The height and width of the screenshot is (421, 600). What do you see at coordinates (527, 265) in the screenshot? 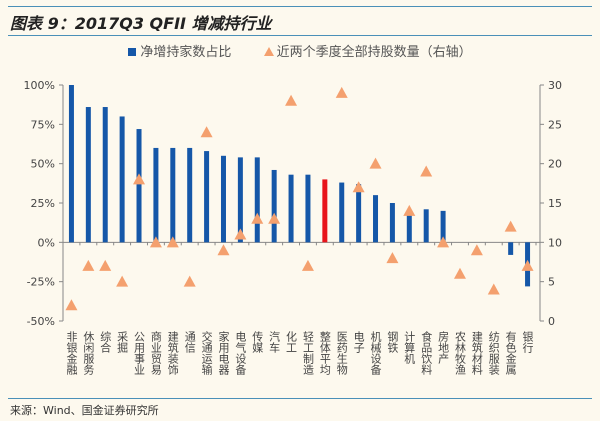
I see `triangle-marker-银行` at bounding box center [527, 265].